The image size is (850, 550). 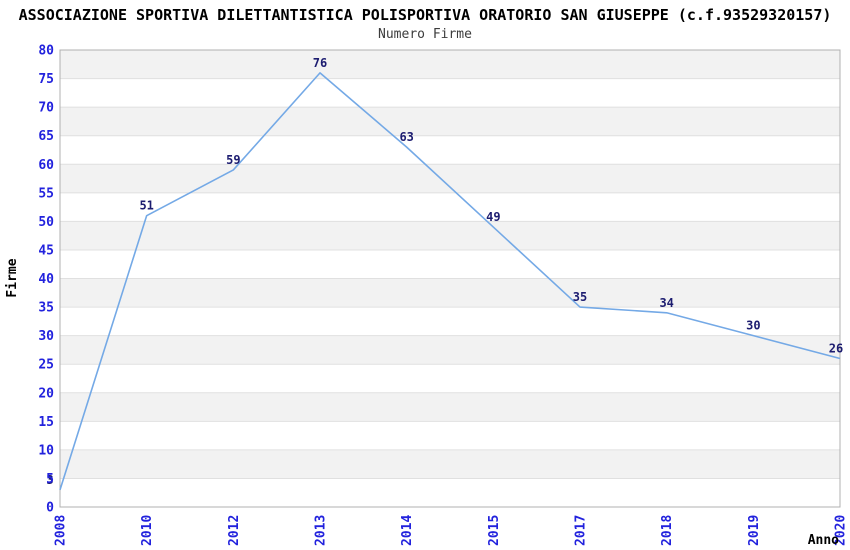 I want to click on x-tick-label: 2015, so click(x=494, y=530).